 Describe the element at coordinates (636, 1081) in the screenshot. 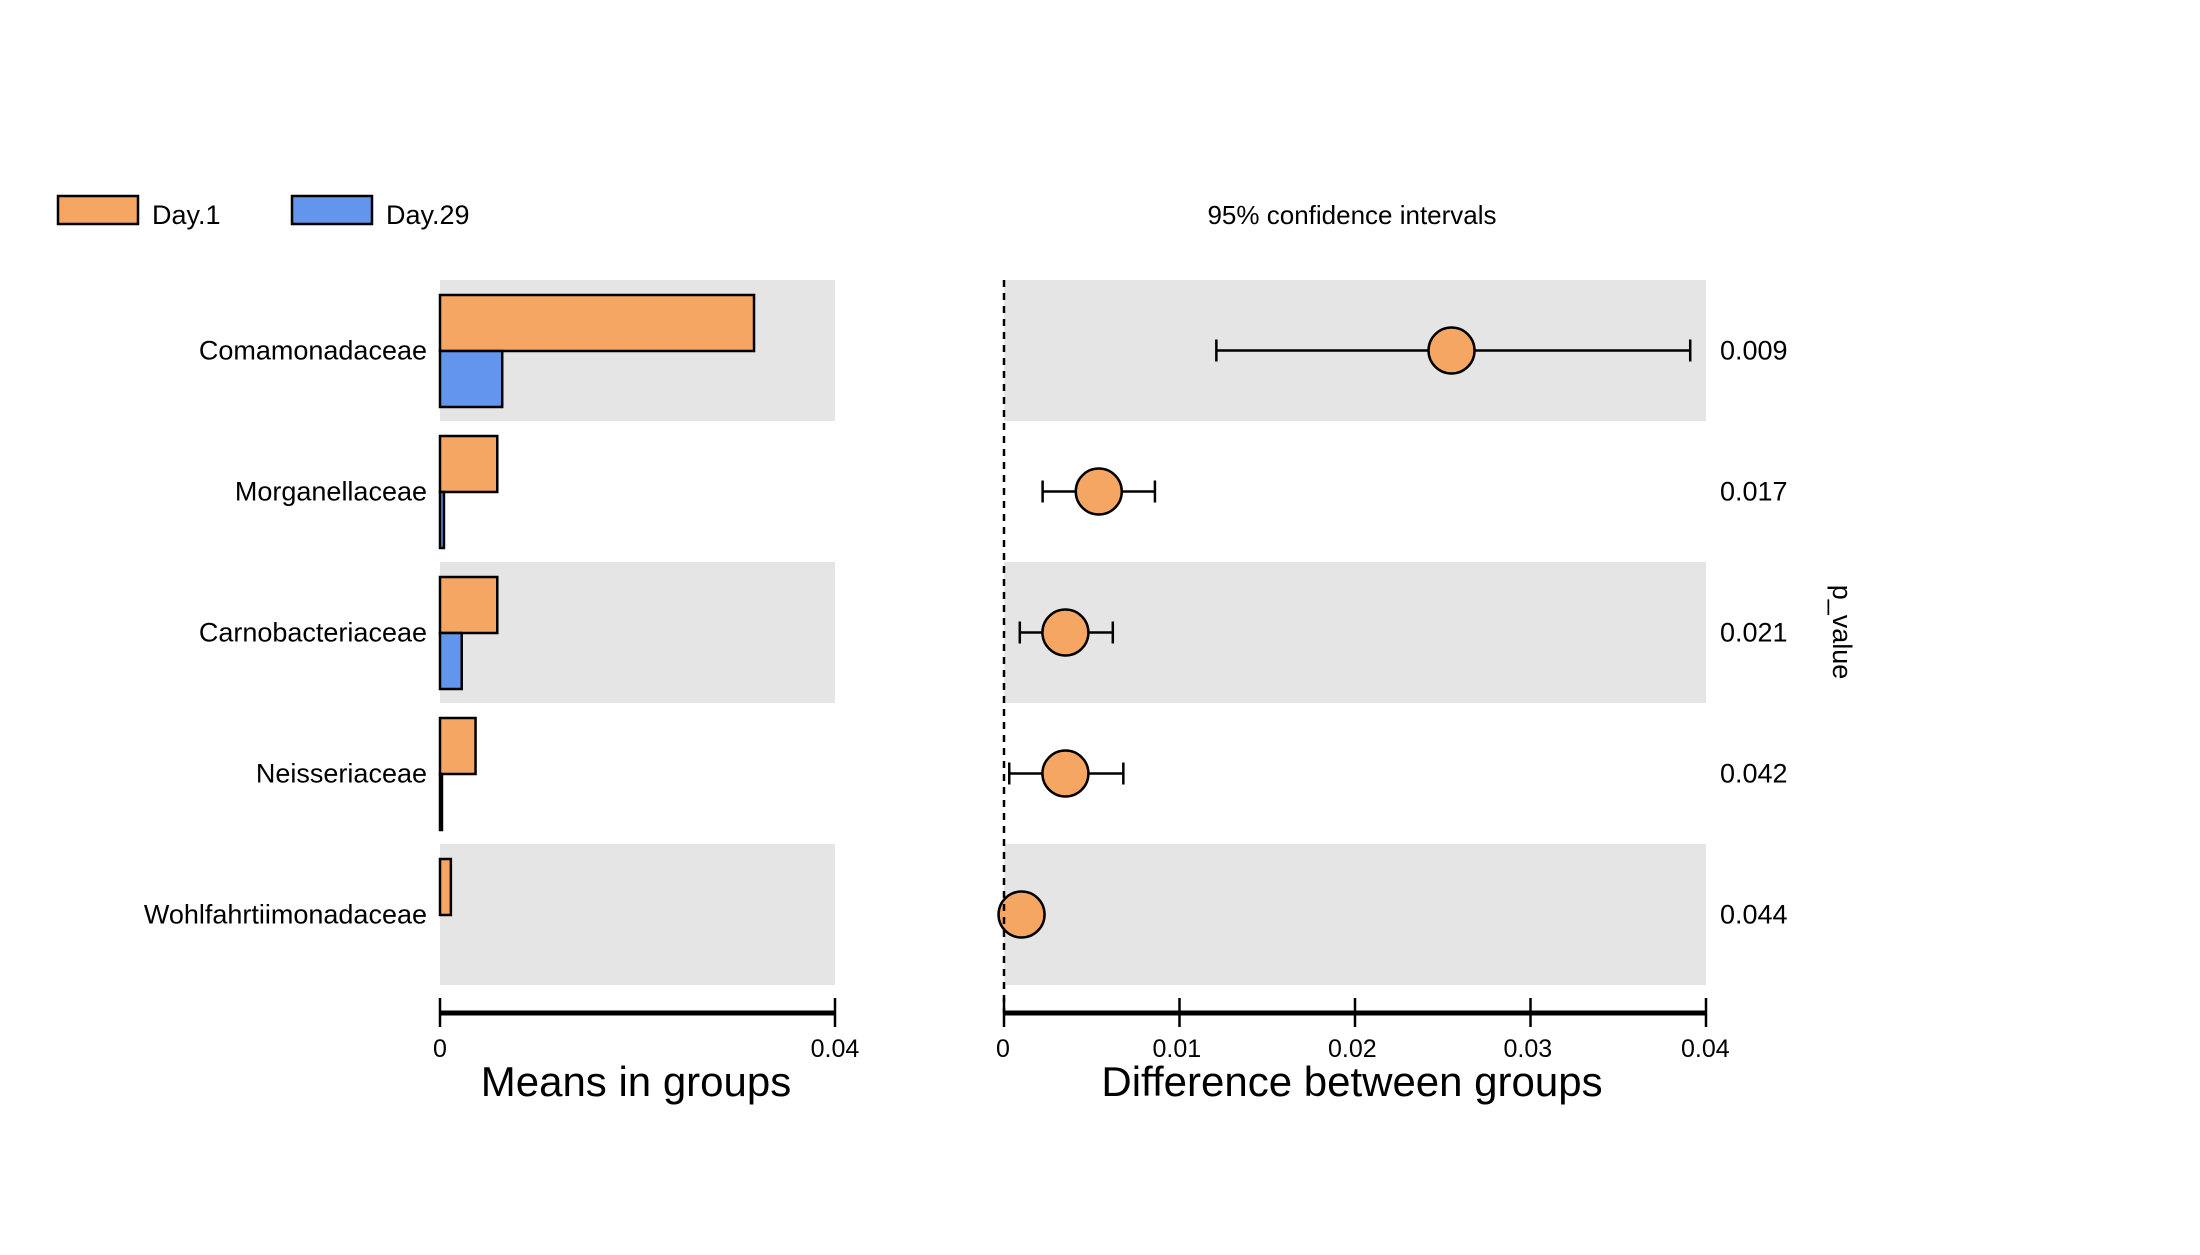

I see `means-xlabel: Means in groups` at that location.